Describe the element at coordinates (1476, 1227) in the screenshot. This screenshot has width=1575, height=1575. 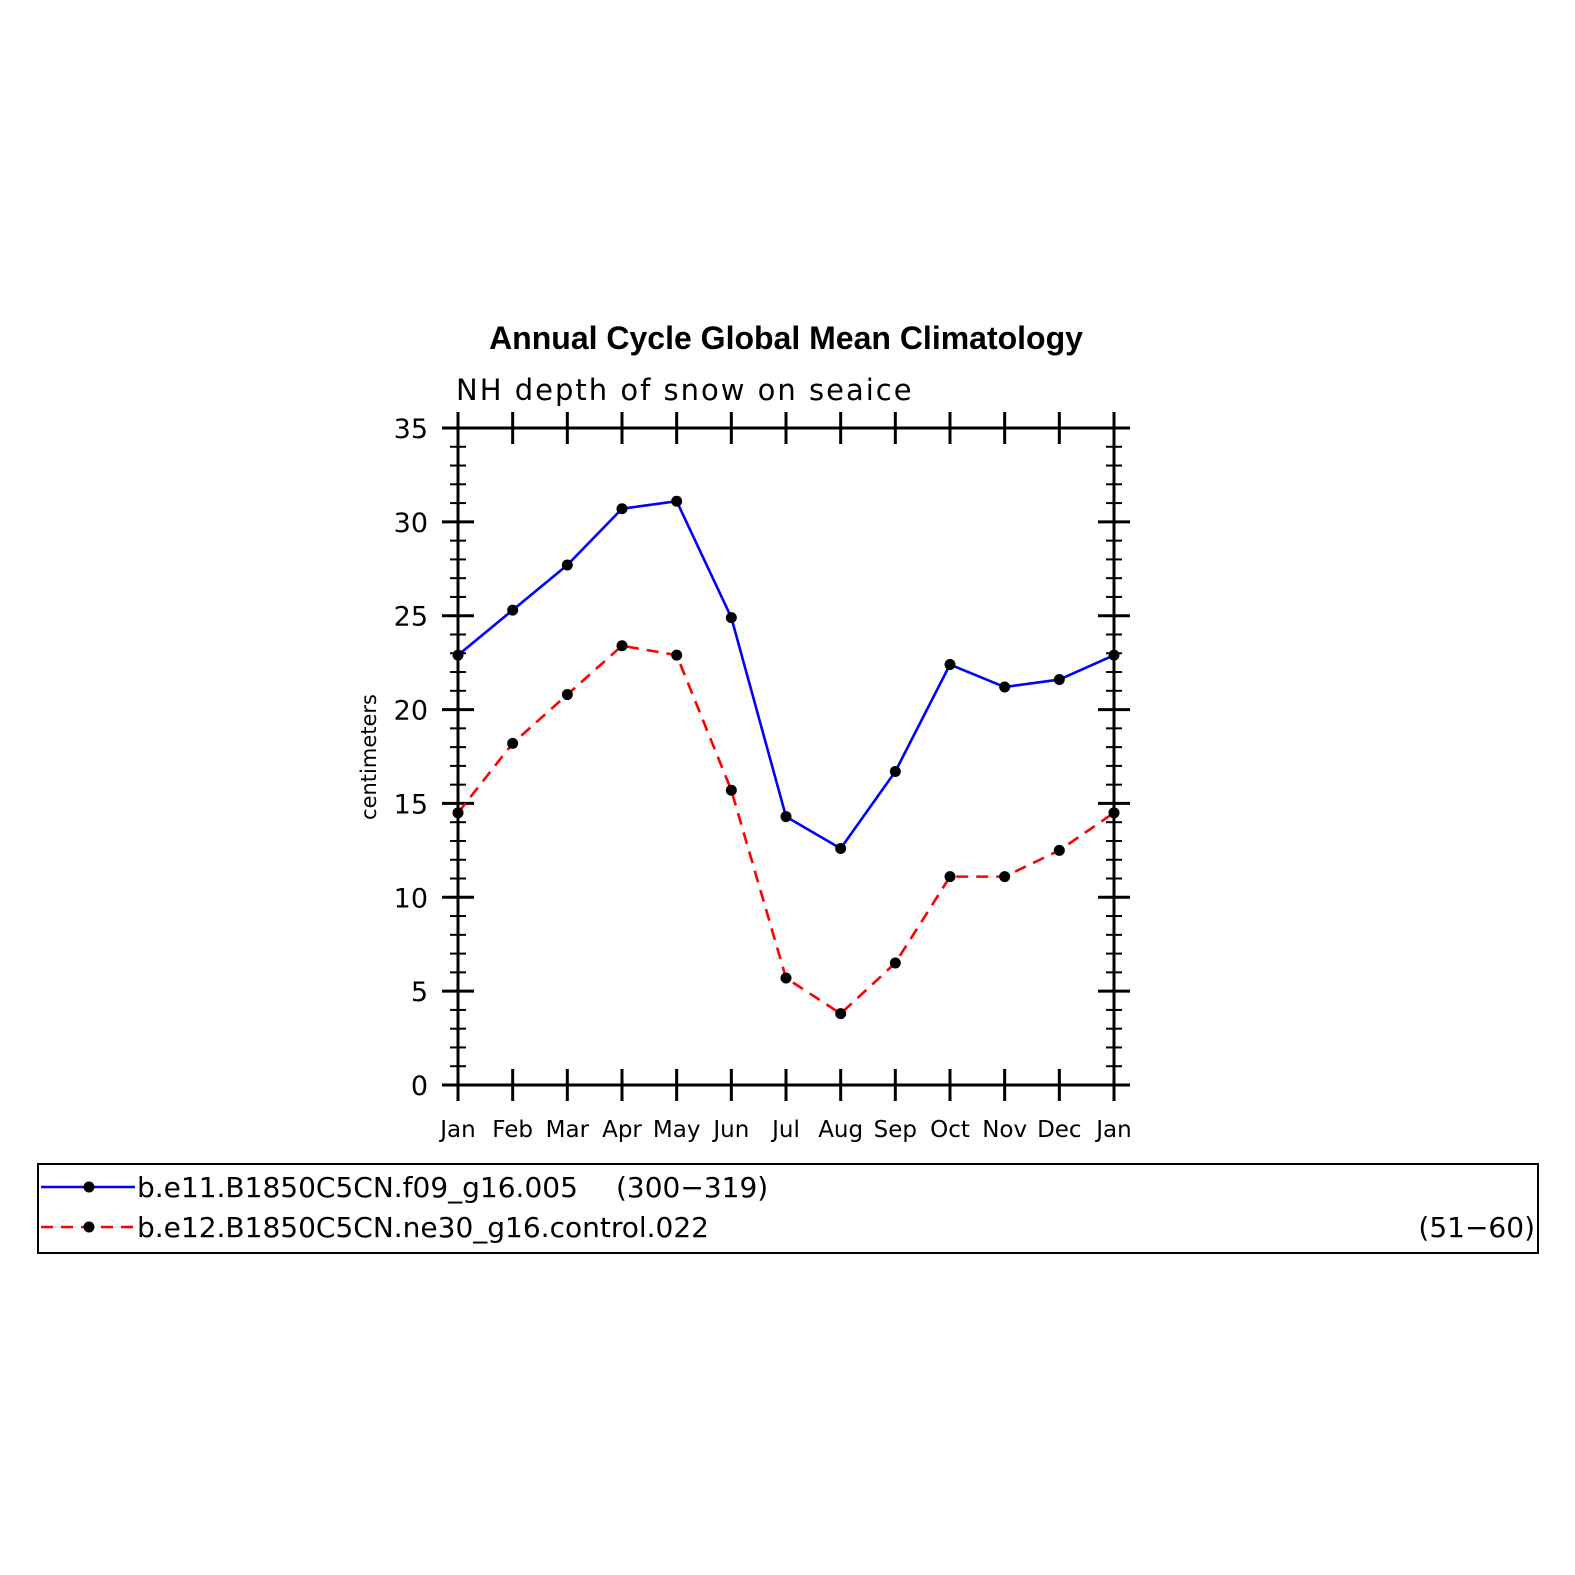
I see `legend-range-2: (51−60)` at that location.